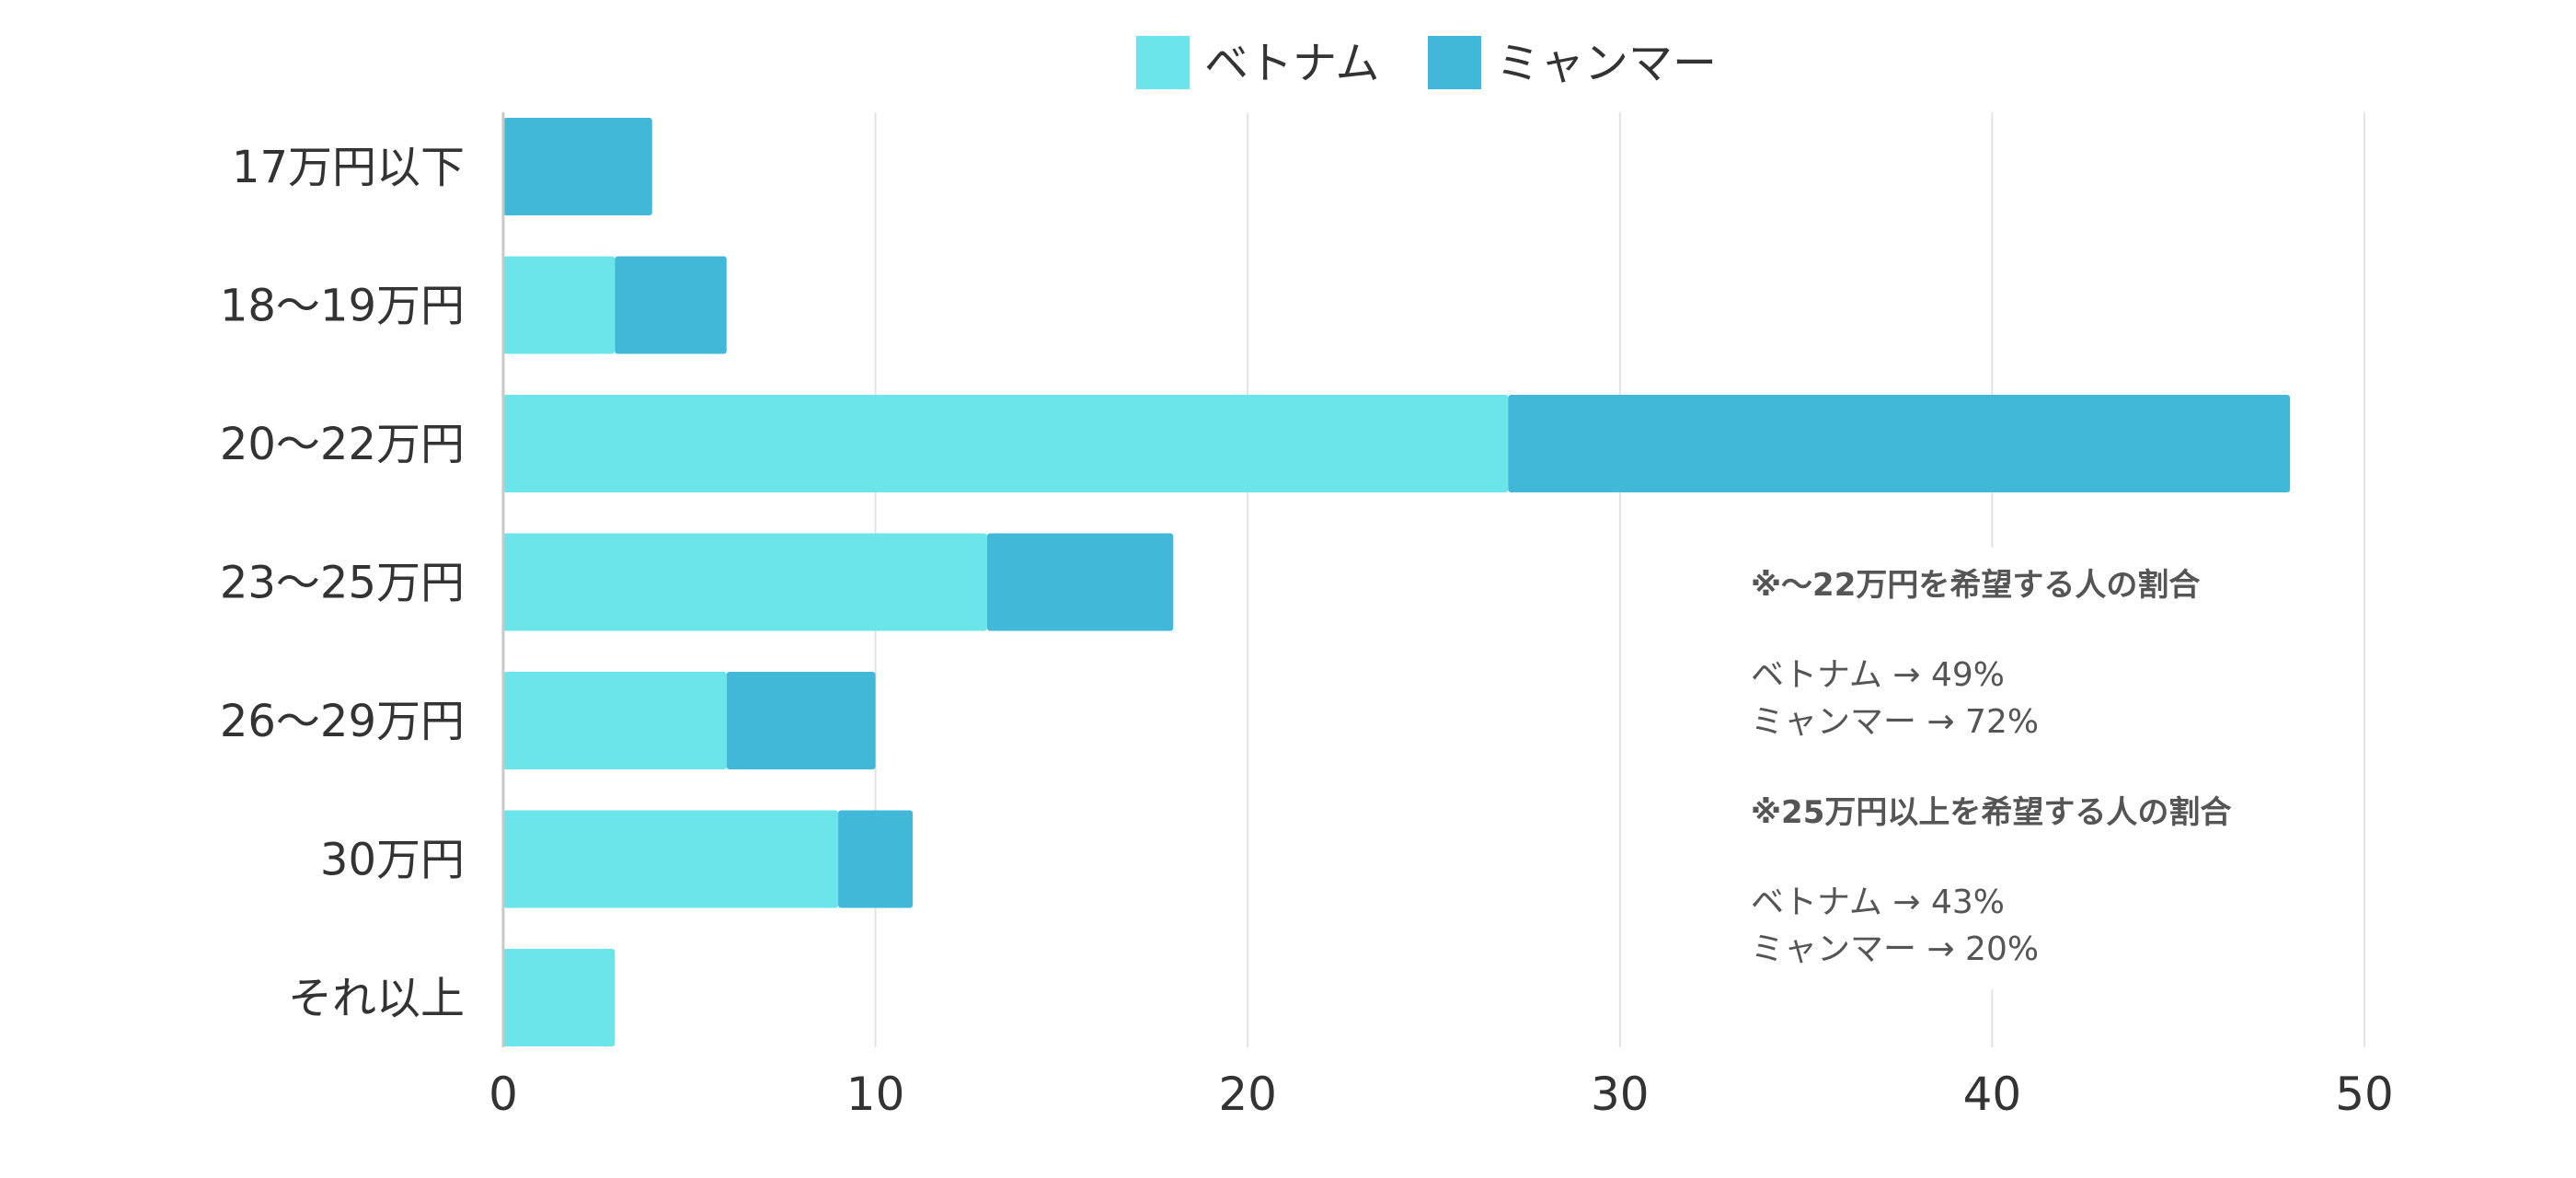  What do you see at coordinates (1247, 1094) in the screenshot?
I see `x-tick-label-20: 20` at bounding box center [1247, 1094].